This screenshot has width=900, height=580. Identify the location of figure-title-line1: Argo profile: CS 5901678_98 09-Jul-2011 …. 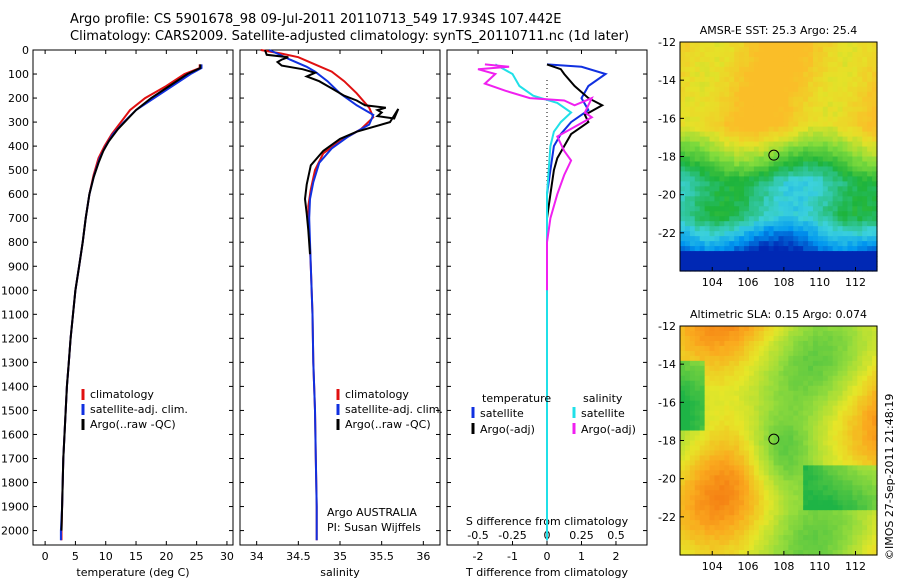
(316, 19).